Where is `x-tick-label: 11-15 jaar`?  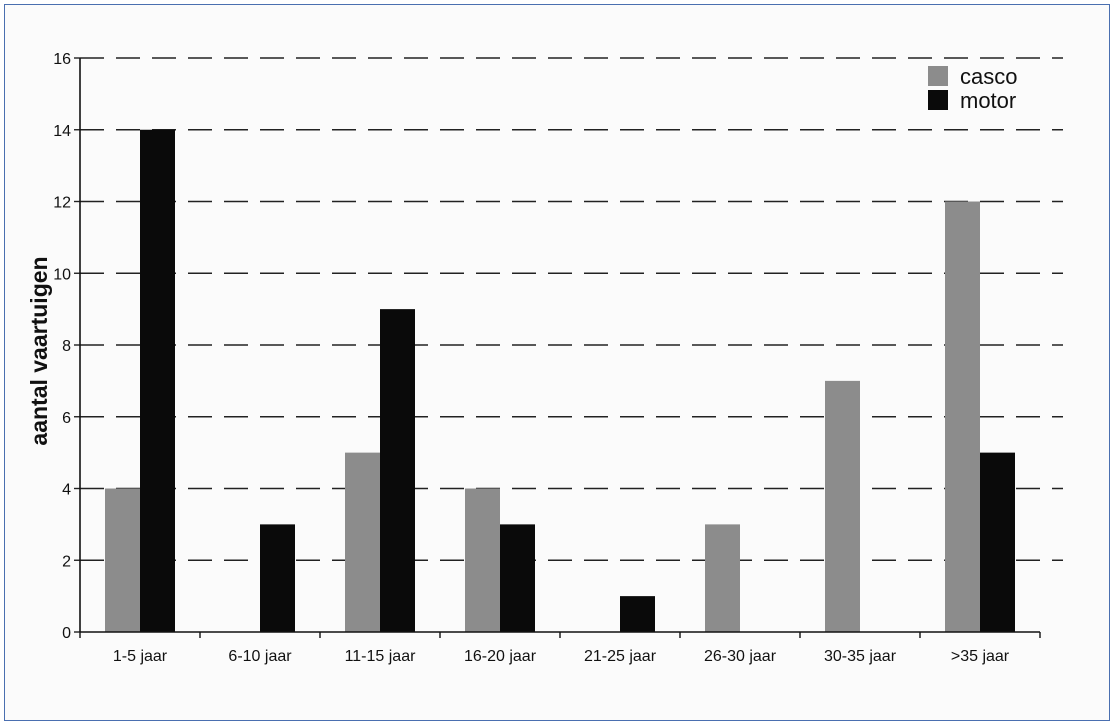
x-tick-label: 11-15 jaar is located at coordinates (381, 656).